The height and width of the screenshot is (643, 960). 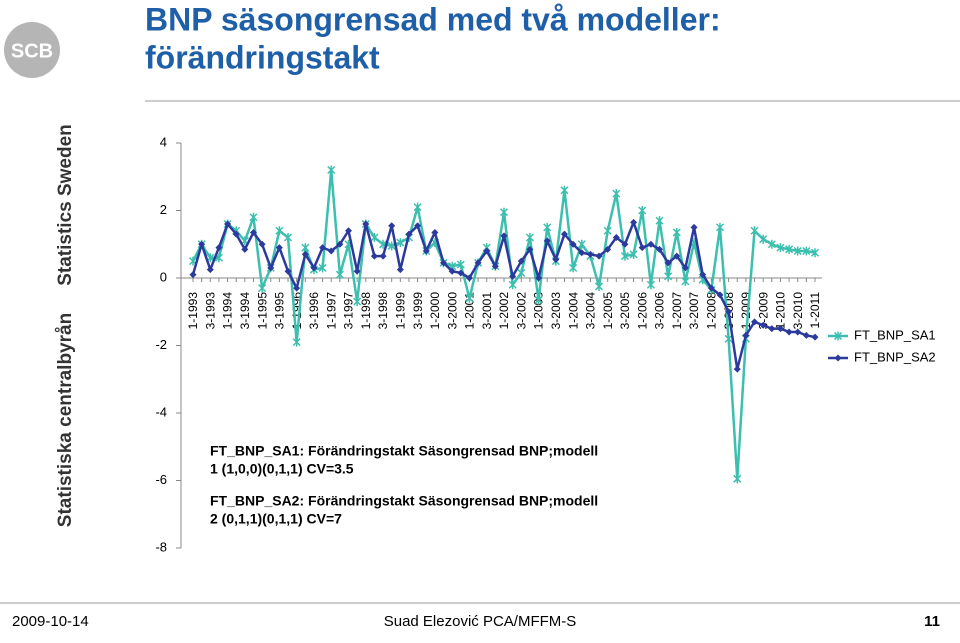 I want to click on slide-title: BNP säsongrensad med två modeller:, so click(x=433, y=19).